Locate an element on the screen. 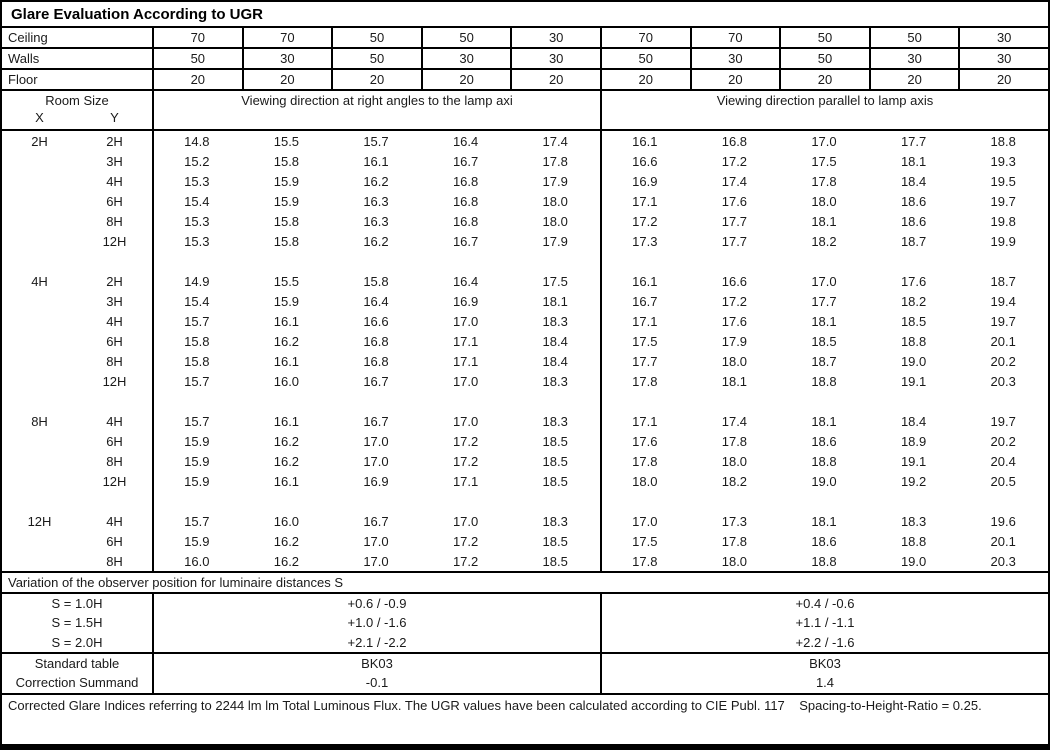  room-y-label: 2H is located at coordinates (114, 141).